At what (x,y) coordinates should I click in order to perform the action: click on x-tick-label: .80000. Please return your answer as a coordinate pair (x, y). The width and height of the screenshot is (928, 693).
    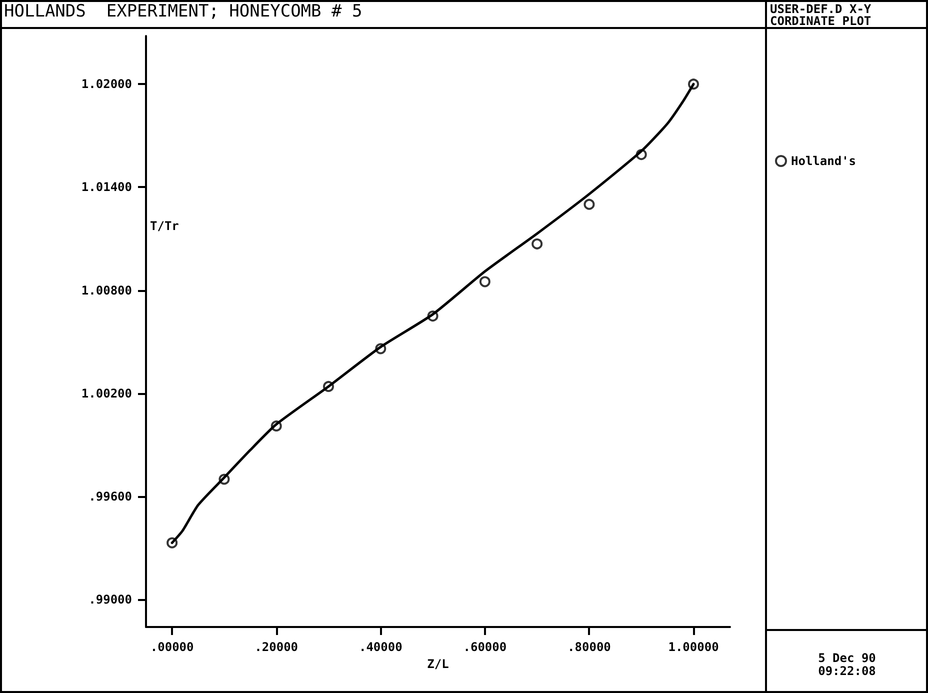
    Looking at the image, I should click on (589, 647).